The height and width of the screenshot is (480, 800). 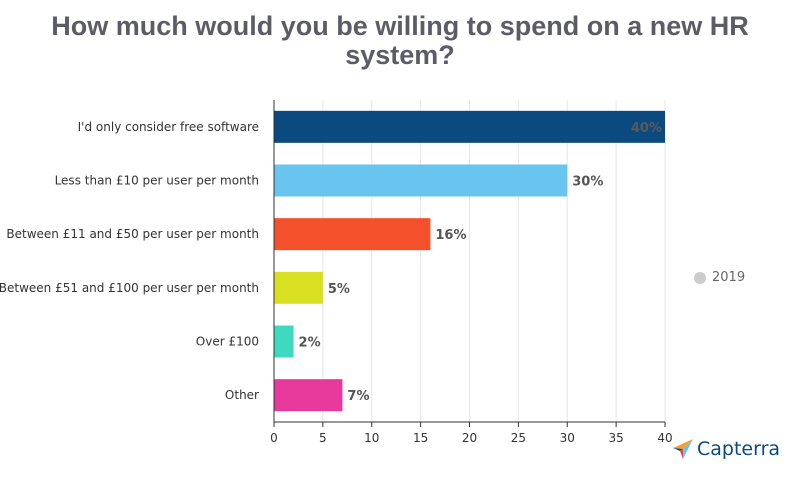 What do you see at coordinates (371, 438) in the screenshot?
I see `x-tick-label-2: 10` at bounding box center [371, 438].